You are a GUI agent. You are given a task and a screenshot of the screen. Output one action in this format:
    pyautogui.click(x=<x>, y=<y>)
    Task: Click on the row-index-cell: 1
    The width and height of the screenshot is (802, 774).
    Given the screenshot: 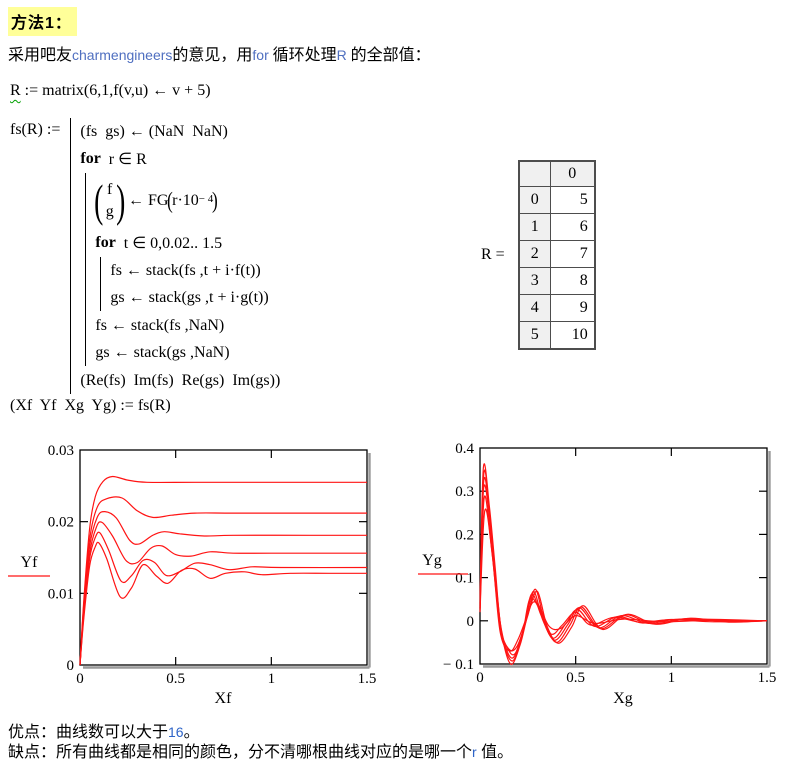 What is the action you would take?
    pyautogui.click(x=534, y=227)
    